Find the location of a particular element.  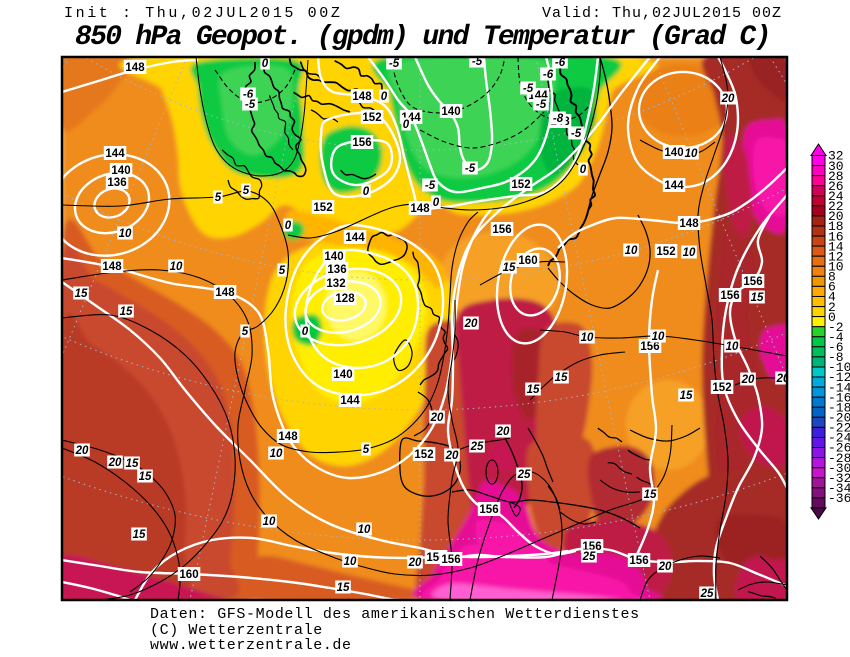

svg-text: -2 is located at coordinates (836, 327).